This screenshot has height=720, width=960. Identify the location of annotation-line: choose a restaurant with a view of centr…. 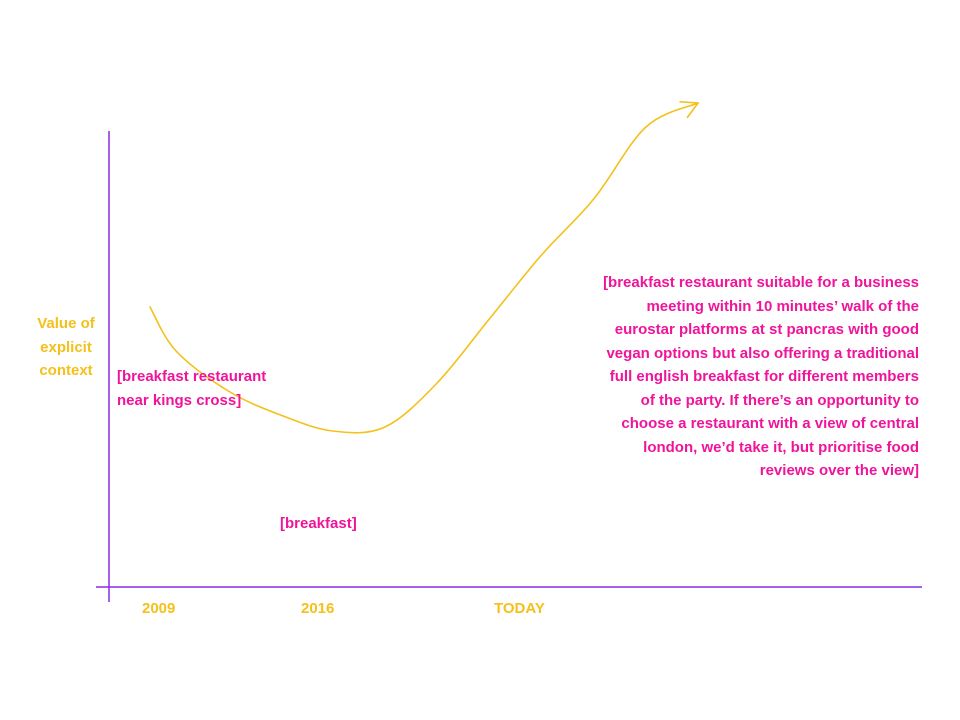
(770, 423).